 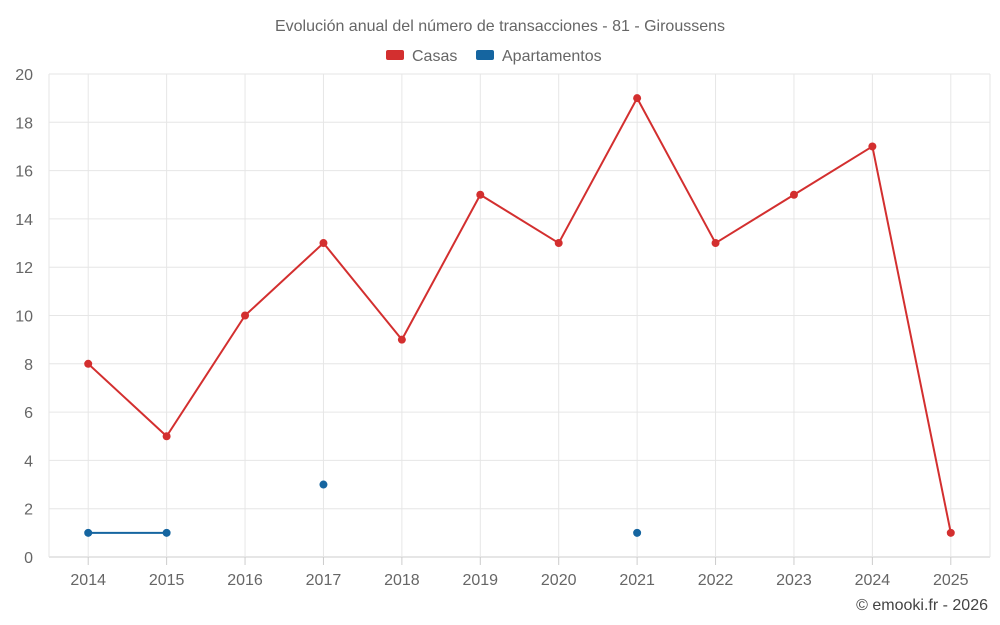 What do you see at coordinates (88, 580) in the screenshot?
I see `x-tick-label: 2014` at bounding box center [88, 580].